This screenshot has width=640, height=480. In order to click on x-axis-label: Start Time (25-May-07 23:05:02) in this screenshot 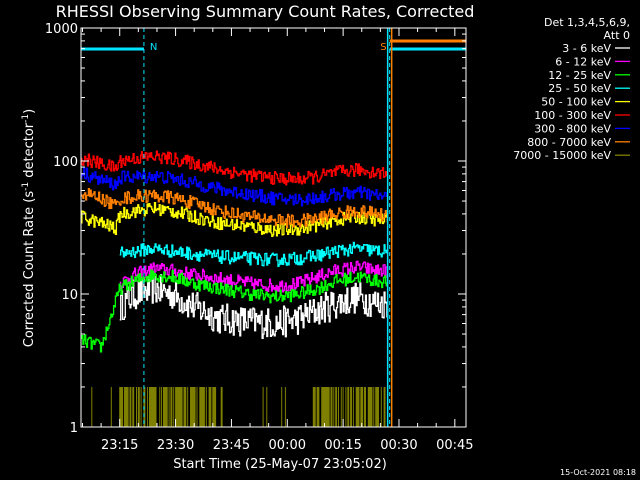, I will do `click(280, 464)`.